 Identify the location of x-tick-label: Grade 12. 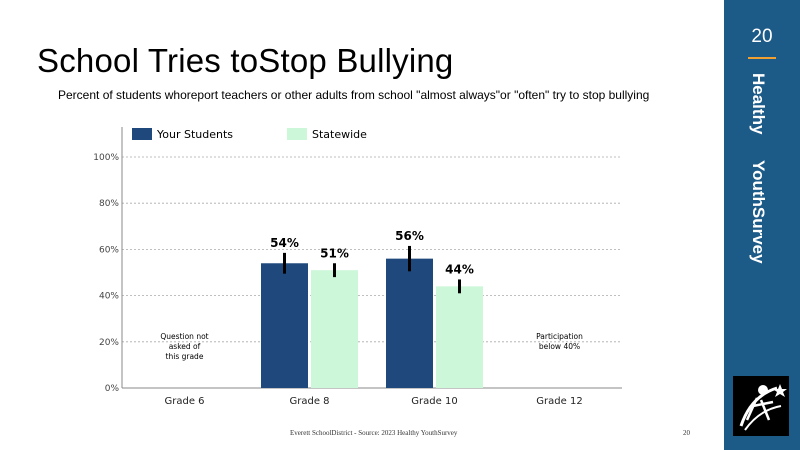
(559, 401).